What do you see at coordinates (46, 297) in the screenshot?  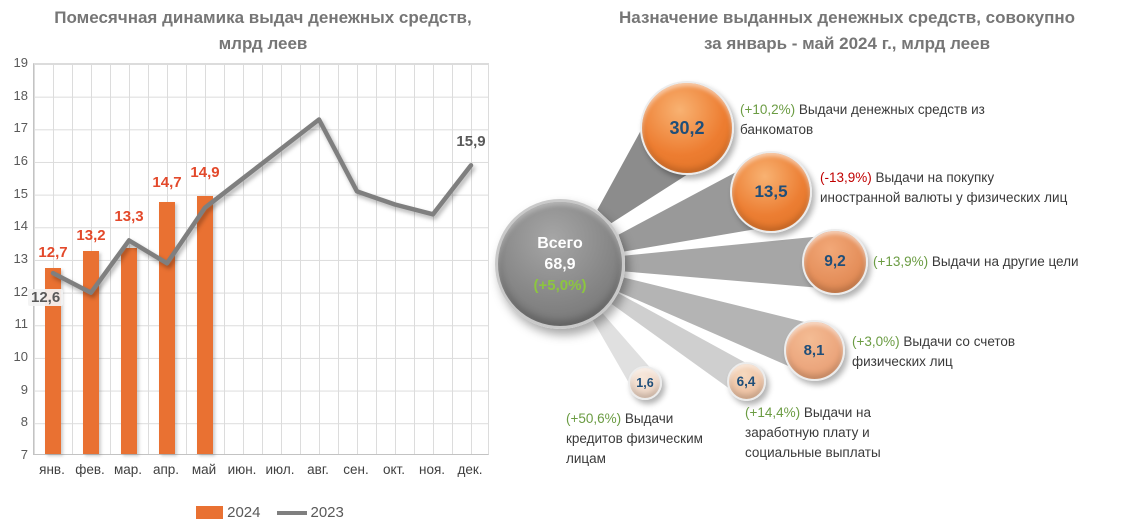 I see `line-first-point-label: 12,6` at bounding box center [46, 297].